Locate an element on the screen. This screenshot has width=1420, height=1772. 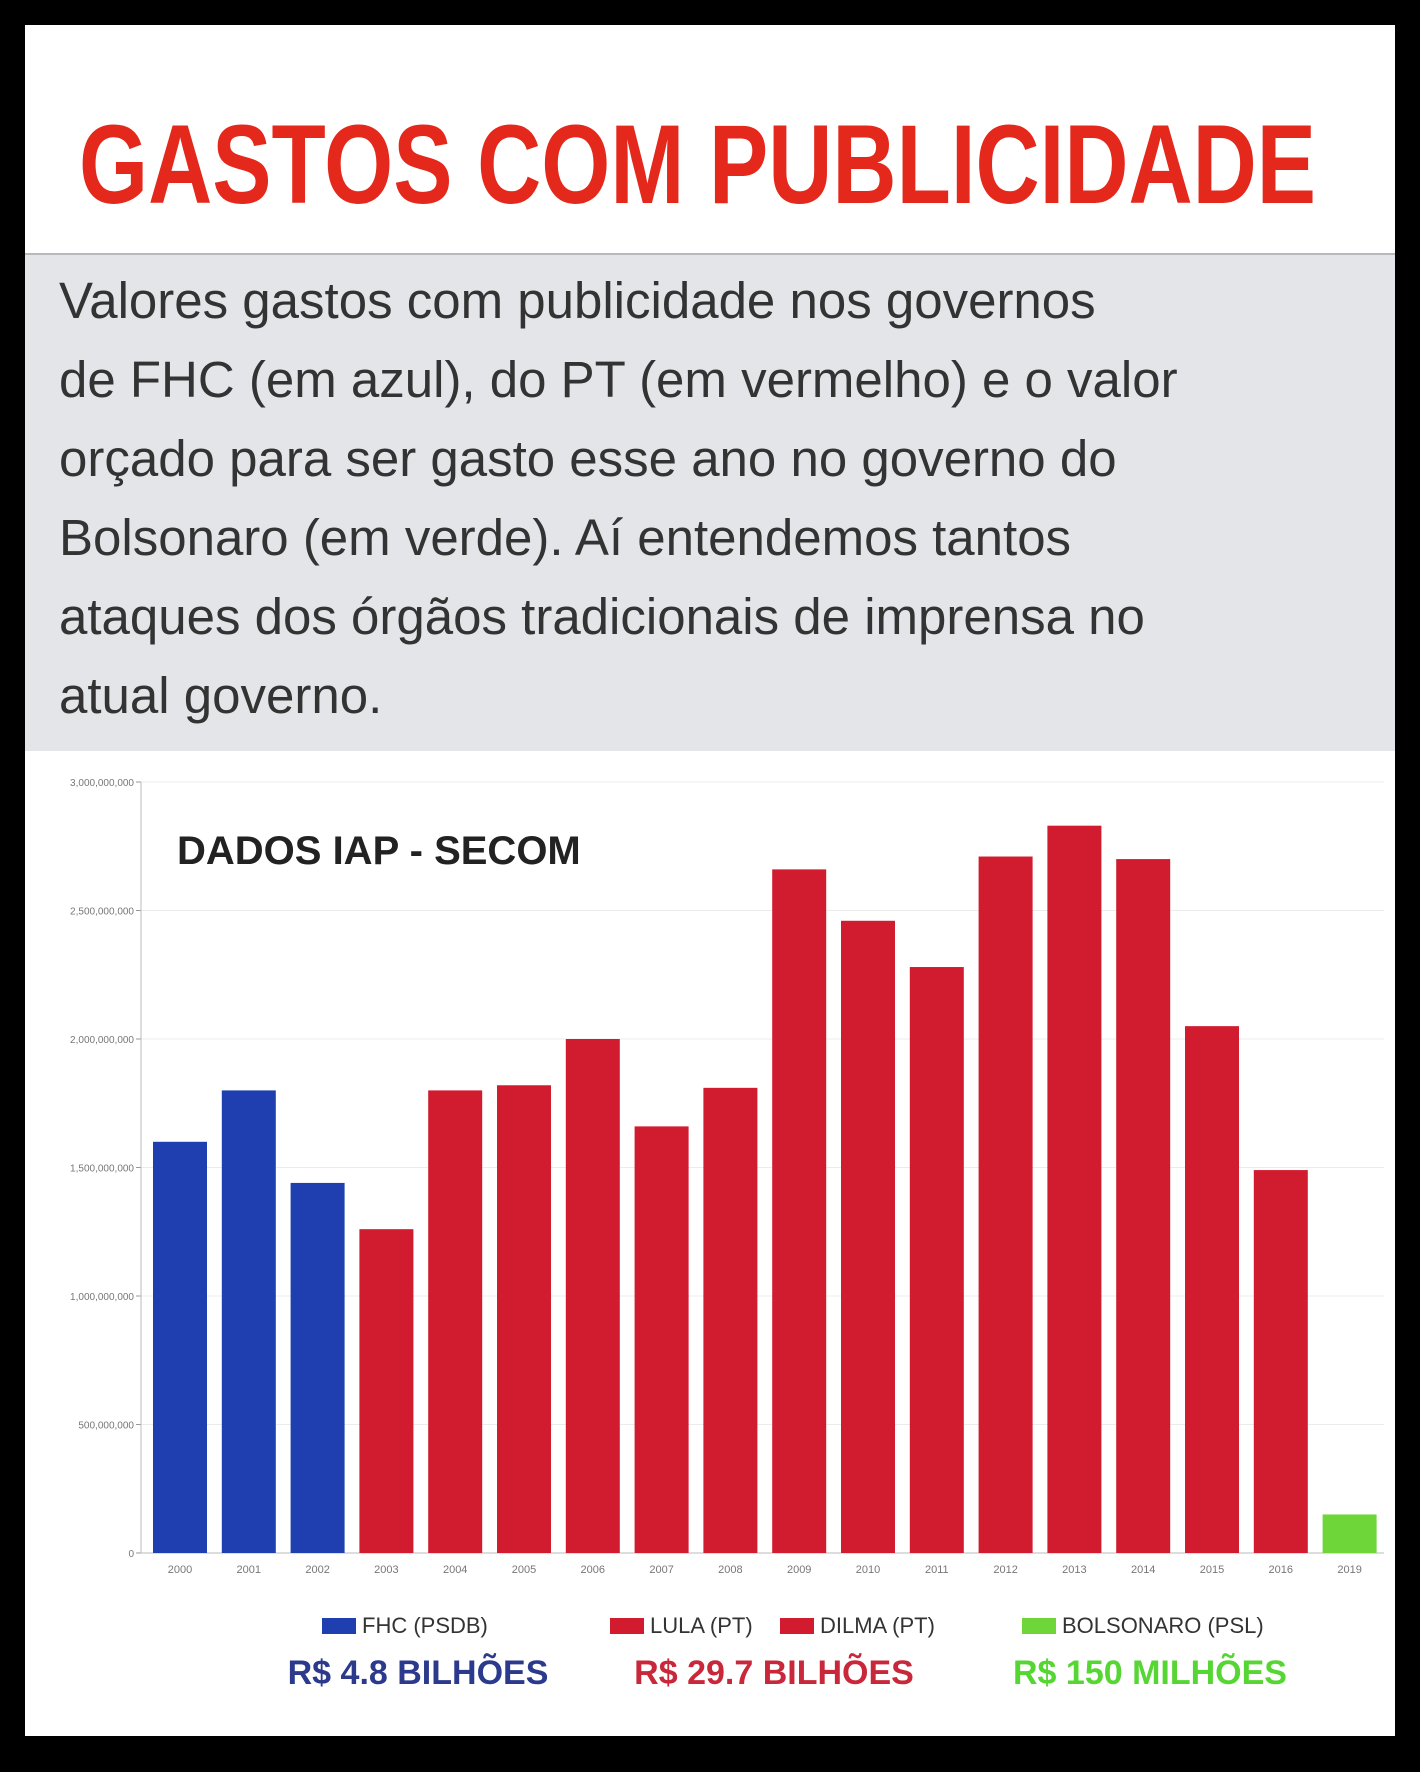
legend-label: FHC (PSDB) is located at coordinates (425, 1625).